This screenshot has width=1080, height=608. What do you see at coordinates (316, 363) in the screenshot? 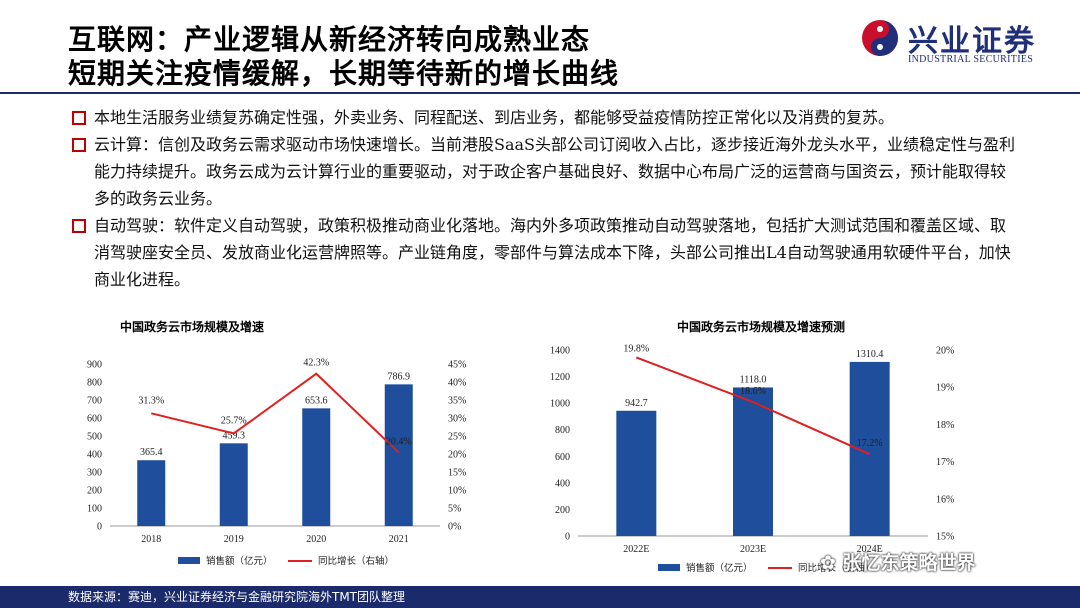
I see `line-value-label: 42.3%` at bounding box center [316, 363].